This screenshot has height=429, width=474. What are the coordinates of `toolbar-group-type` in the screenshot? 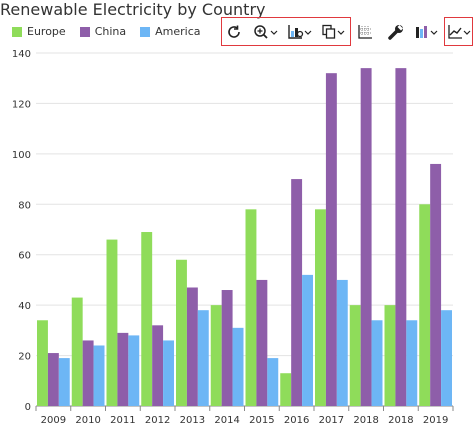 It's located at (458, 31).